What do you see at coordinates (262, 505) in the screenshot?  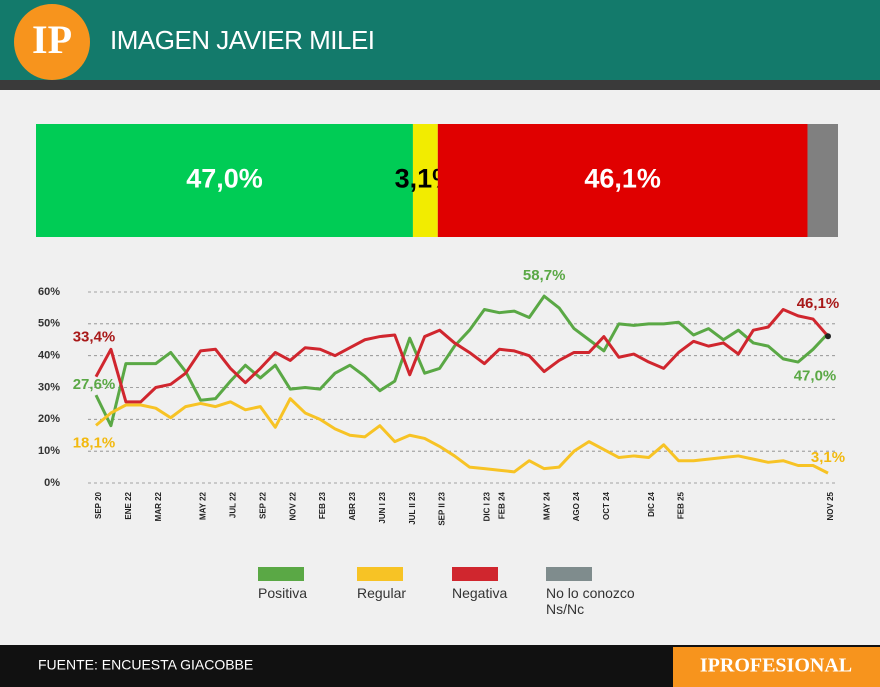 I see `x-tick-label: SEP 22` at bounding box center [262, 505].